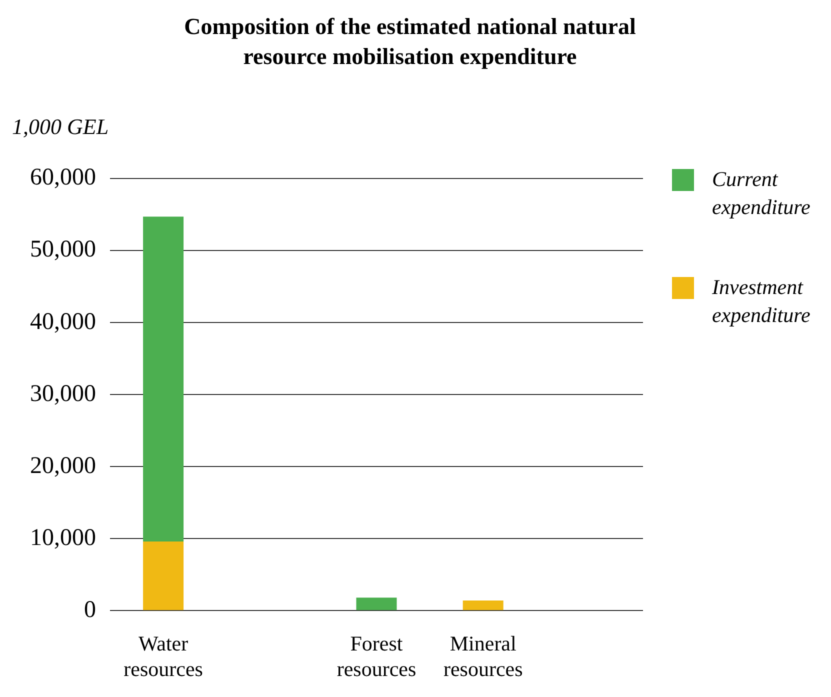  Describe the element at coordinates (163, 656) in the screenshot. I see `x-tick-label: Water resources` at that location.